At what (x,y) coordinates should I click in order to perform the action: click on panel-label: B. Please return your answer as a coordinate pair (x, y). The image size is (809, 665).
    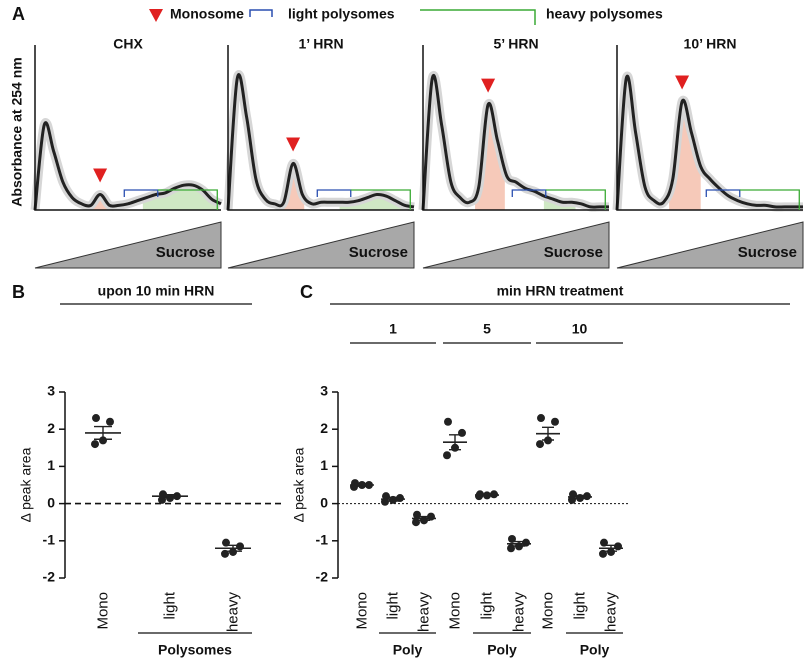
    Looking at the image, I should click on (18, 292).